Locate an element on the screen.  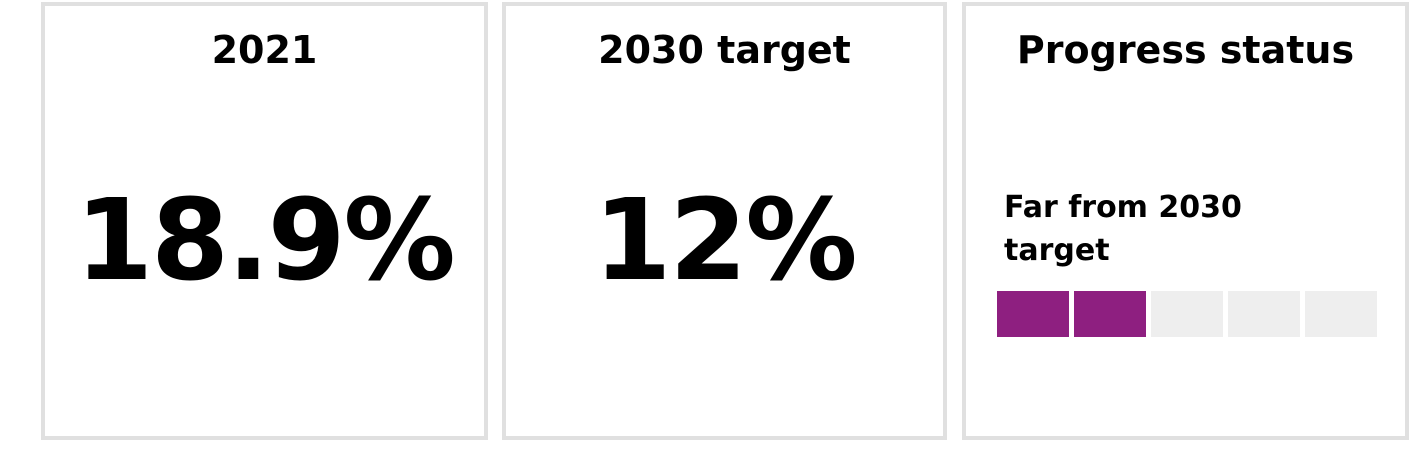
progress-bar is located at coordinates (1187, 314).